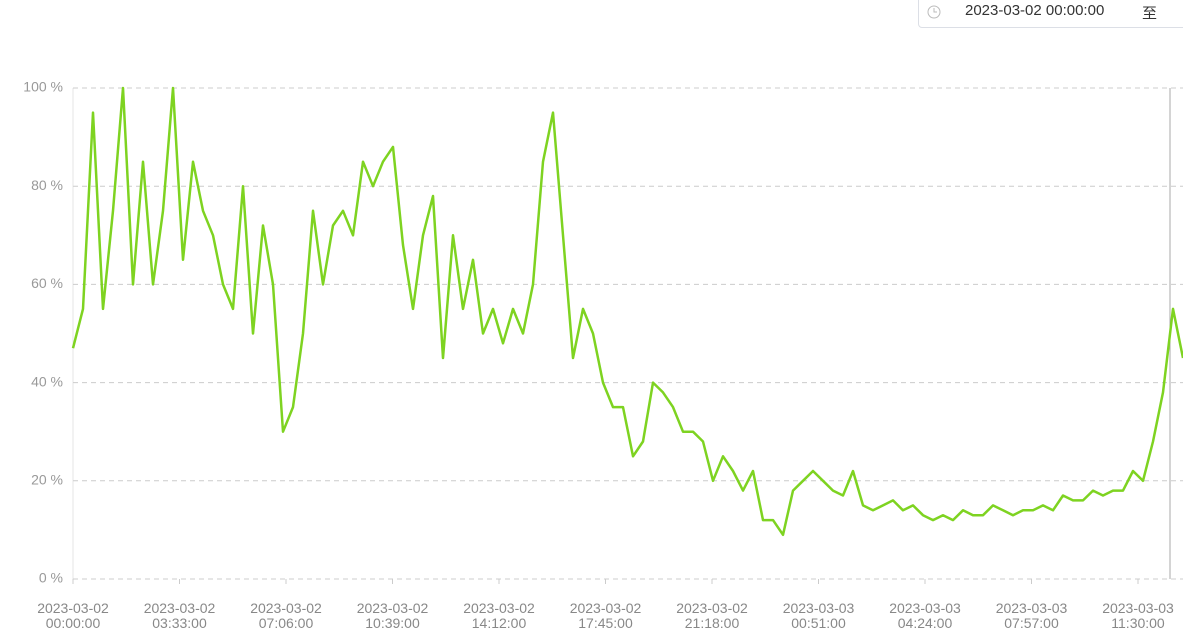 The width and height of the screenshot is (1183, 643). What do you see at coordinates (934, 12) in the screenshot?
I see `clock-icon` at bounding box center [934, 12].